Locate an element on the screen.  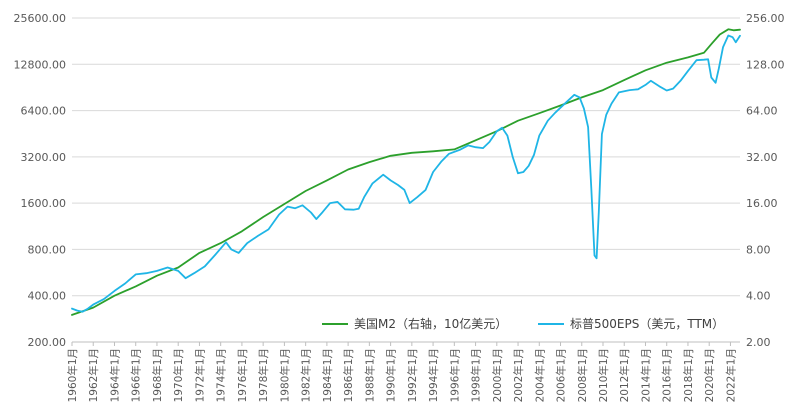
right-tick-label: 16.00 is located at coordinates (762, 203).